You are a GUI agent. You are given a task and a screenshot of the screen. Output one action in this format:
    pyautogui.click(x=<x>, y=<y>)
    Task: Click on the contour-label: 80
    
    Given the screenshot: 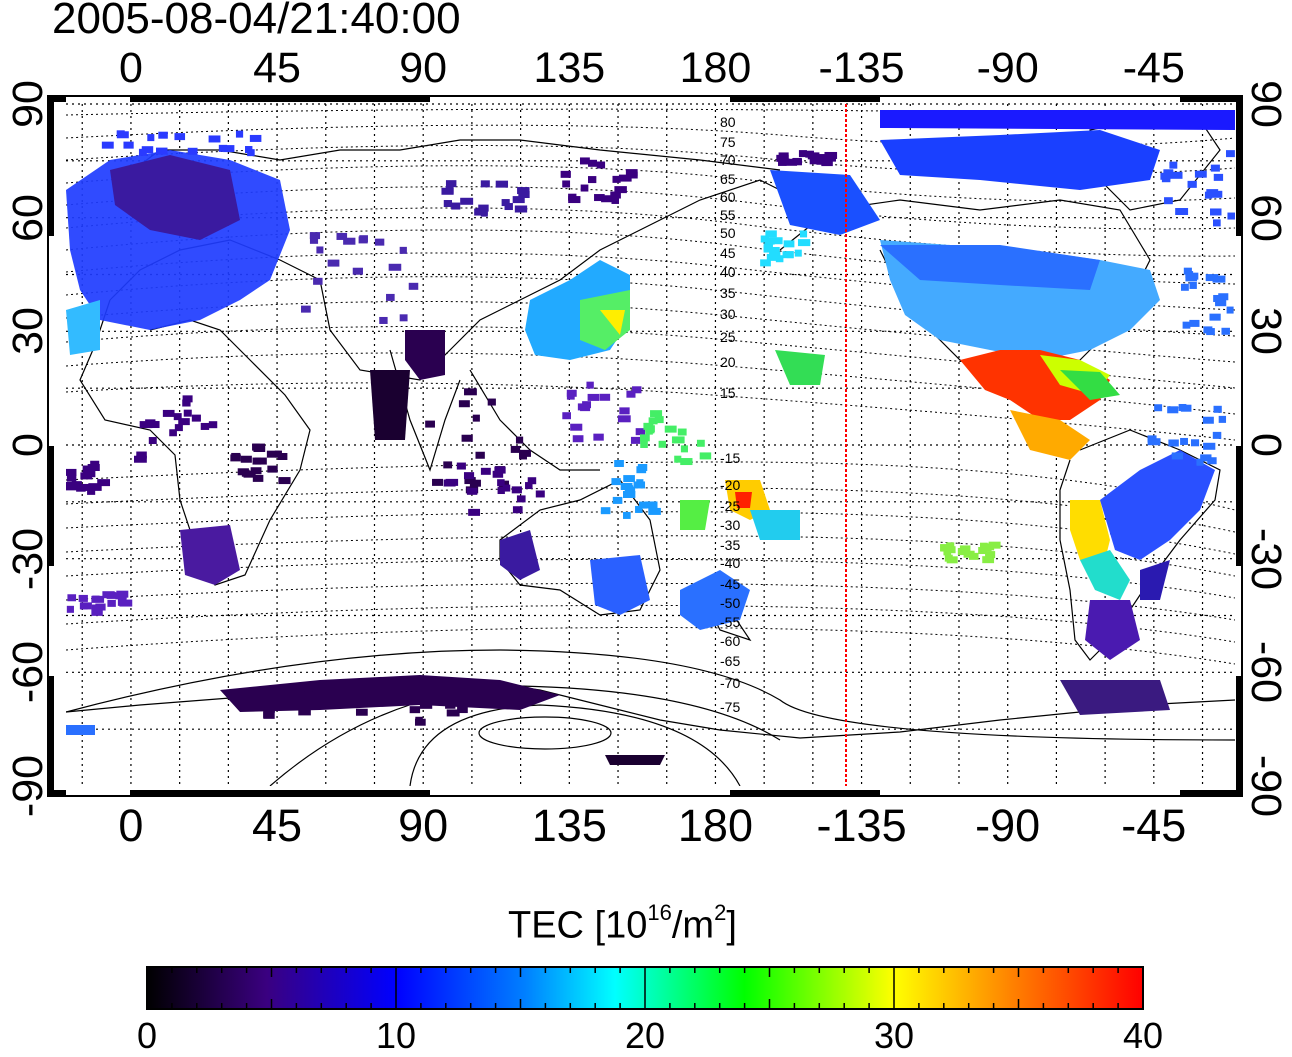 What is the action you would take?
    pyautogui.click(x=728, y=122)
    